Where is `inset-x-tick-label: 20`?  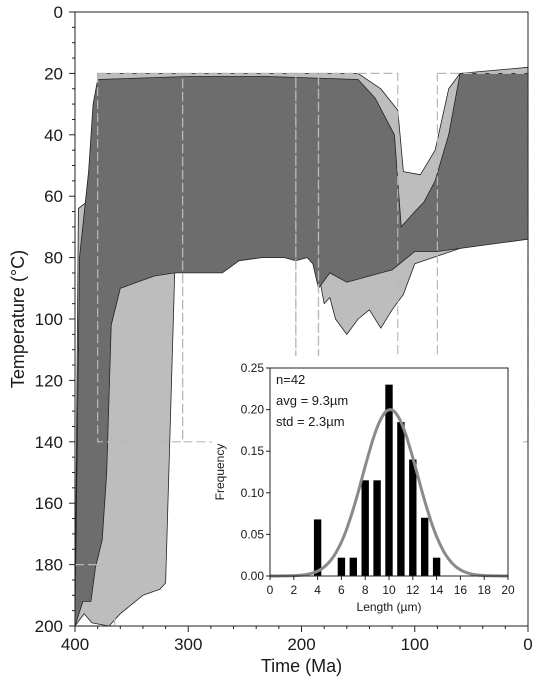 inset-x-tick-label: 20 is located at coordinates (508, 590).